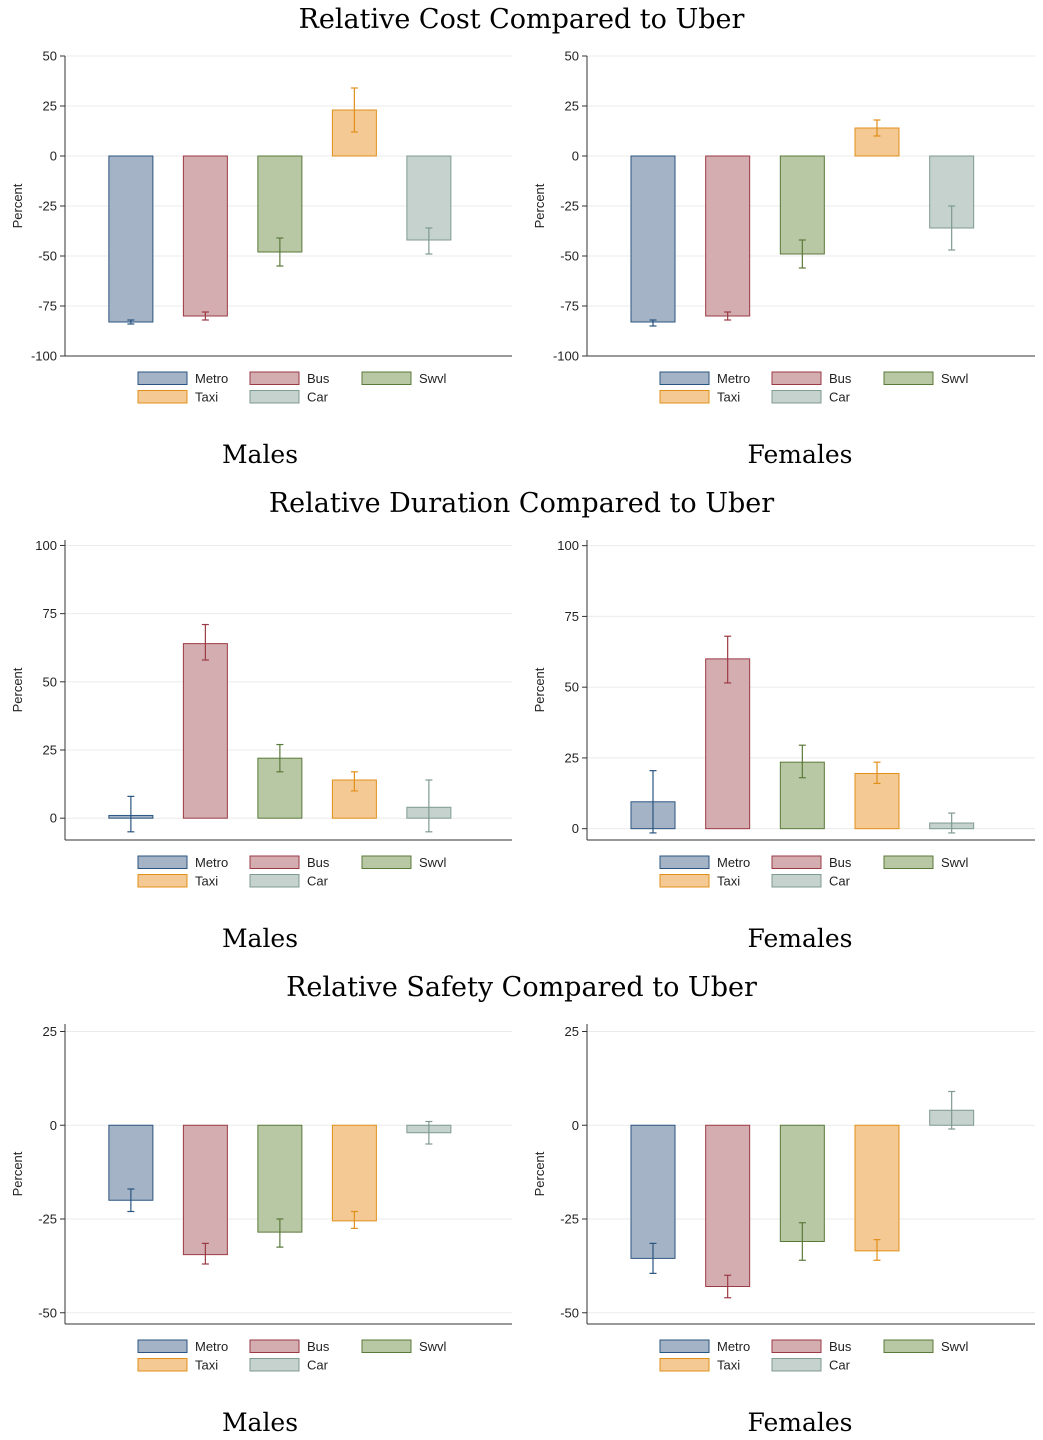 The width and height of the screenshot is (1043, 1440). Describe the element at coordinates (260, 1422) in the screenshot. I see `label-safety-males: Males` at that location.